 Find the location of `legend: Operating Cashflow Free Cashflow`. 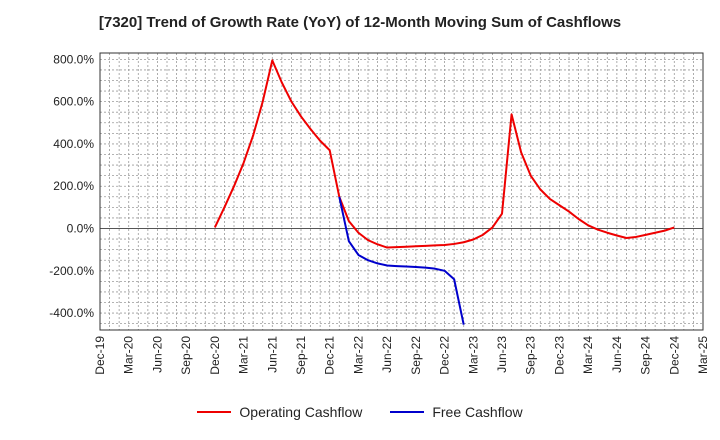

legend: Operating Cashflow Free Cashflow is located at coordinates (360, 412).